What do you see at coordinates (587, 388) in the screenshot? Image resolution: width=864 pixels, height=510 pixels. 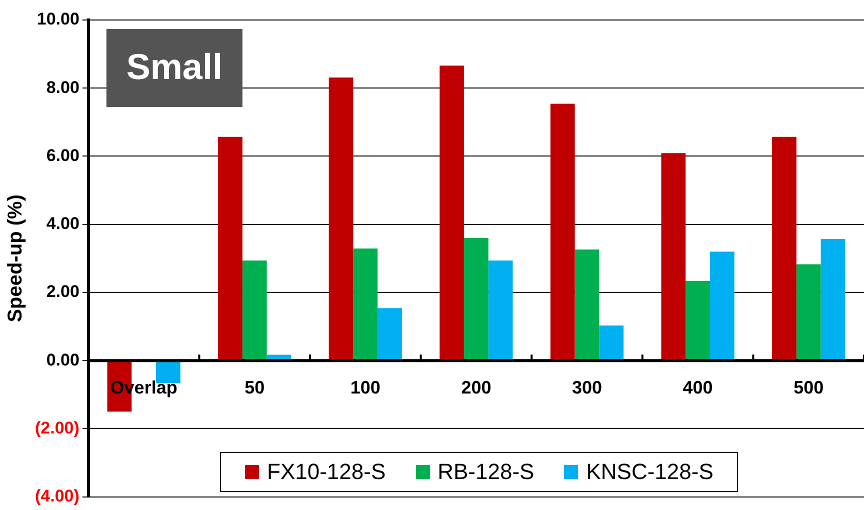 I see `x-tick-label: 300` at bounding box center [587, 388].